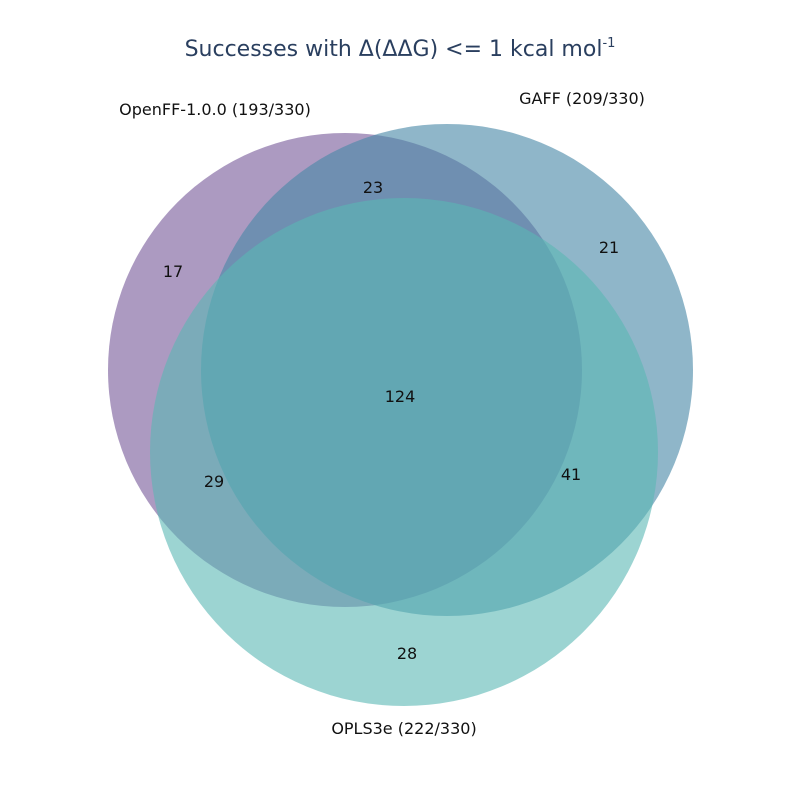 Image resolution: width=800 pixels, height=800 pixels. I want to click on title-superscript: -1, so click(608, 43).